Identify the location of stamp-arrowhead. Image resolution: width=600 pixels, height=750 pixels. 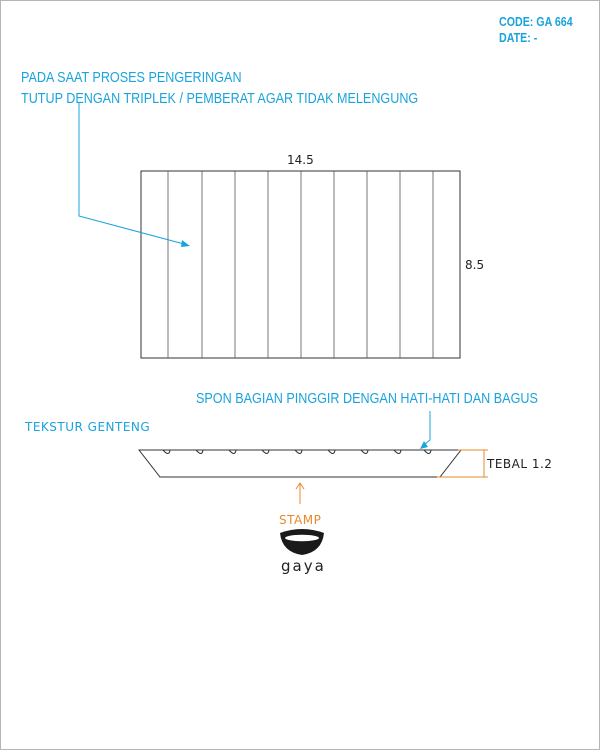
(300, 486).